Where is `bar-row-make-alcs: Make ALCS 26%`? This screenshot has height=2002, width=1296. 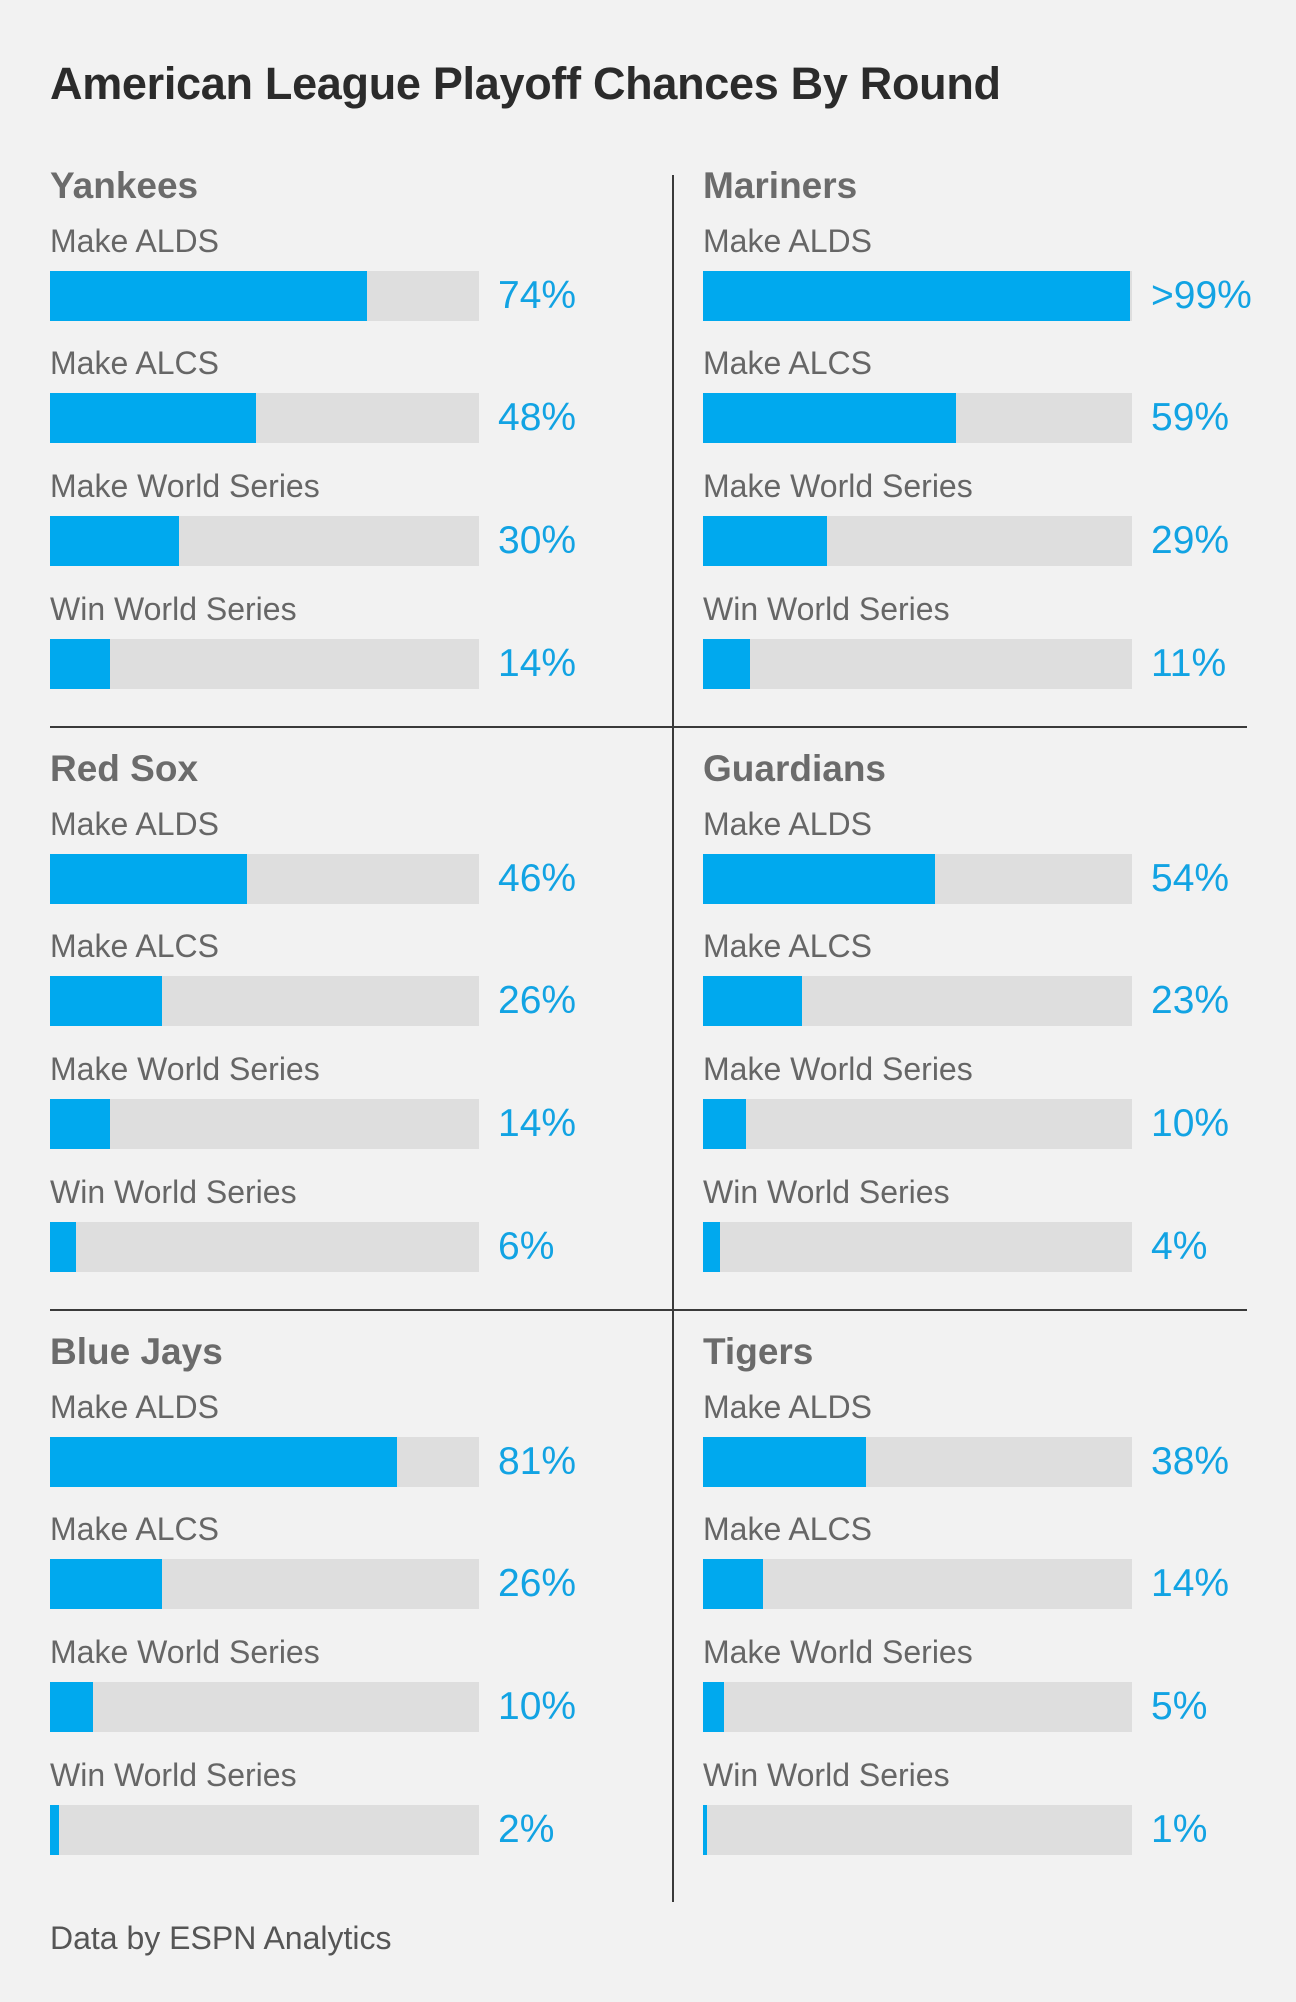 bar-row-make-alcs: Make ALCS 26% is located at coordinates (350, 989).